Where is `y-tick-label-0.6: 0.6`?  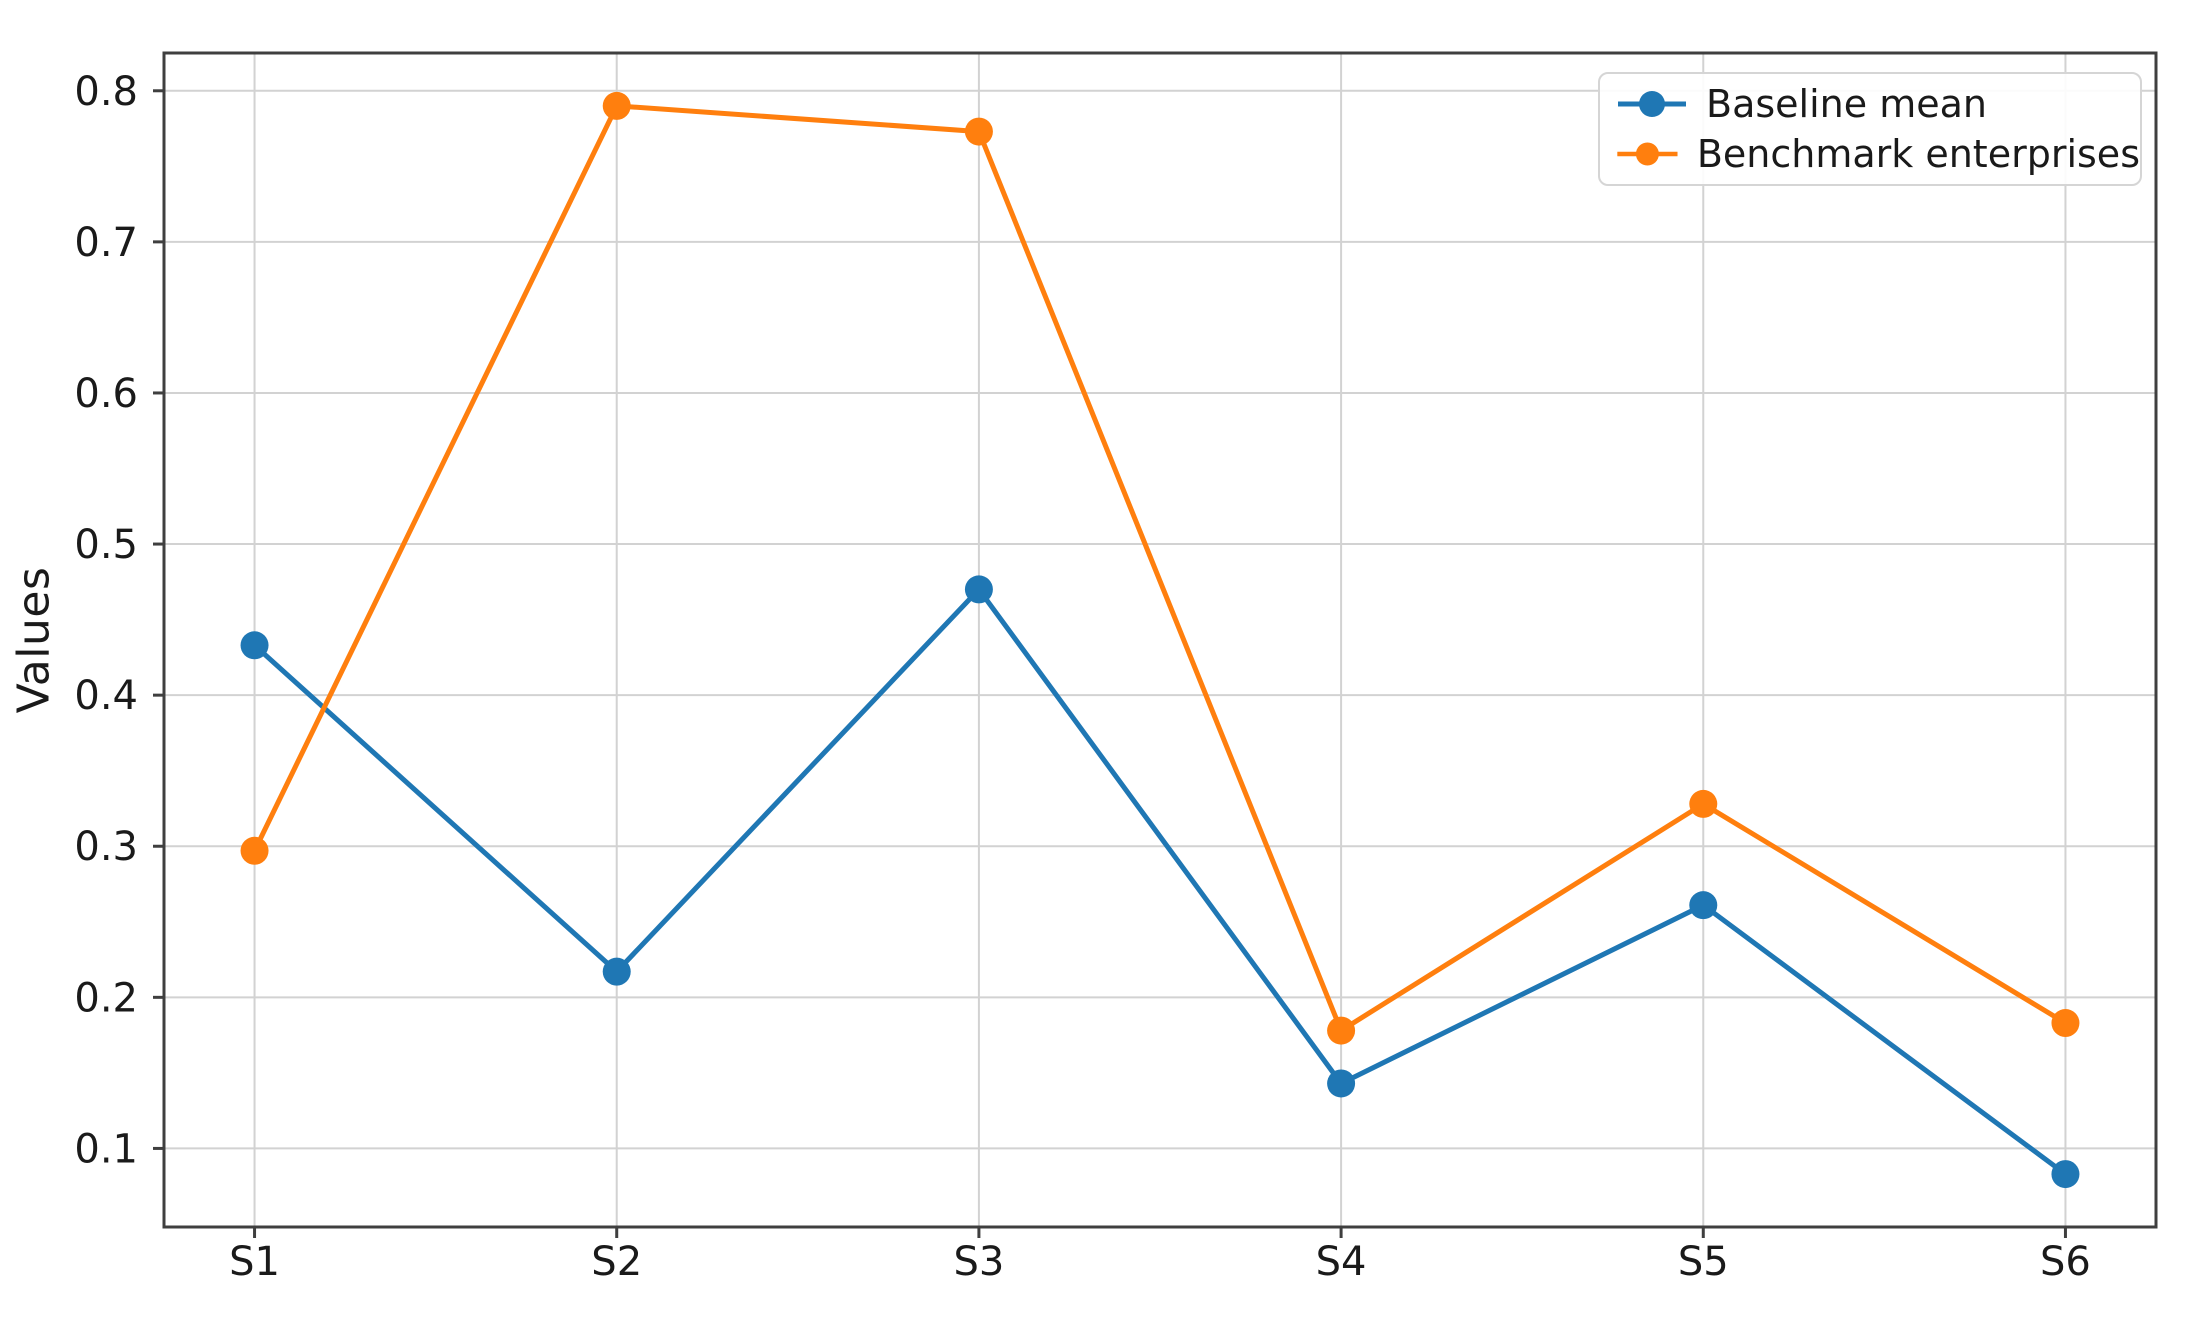 y-tick-label-0.6: 0.6 is located at coordinates (106, 394).